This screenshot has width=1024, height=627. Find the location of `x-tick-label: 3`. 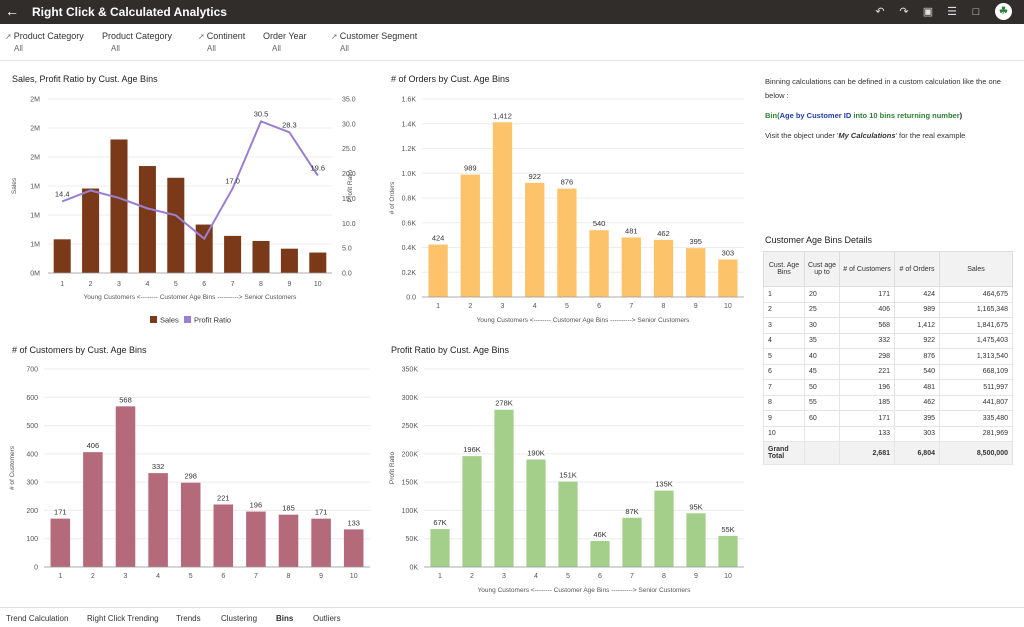

x-tick-label: 3 is located at coordinates (503, 306).